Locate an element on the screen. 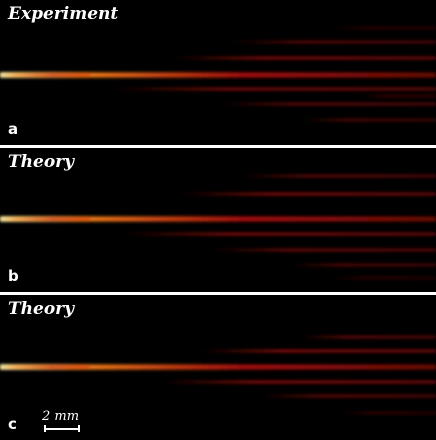  scale-bar: 2 mm is located at coordinates (62, 420).